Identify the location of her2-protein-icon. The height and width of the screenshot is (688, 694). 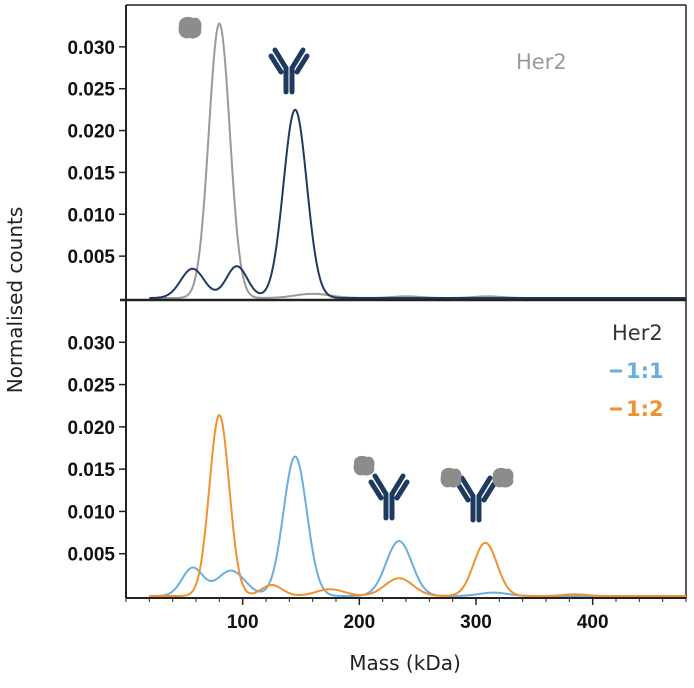
(190, 27).